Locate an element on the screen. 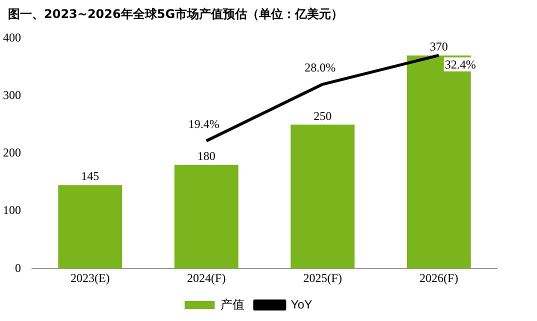  data-label: 28.0% is located at coordinates (320, 67).